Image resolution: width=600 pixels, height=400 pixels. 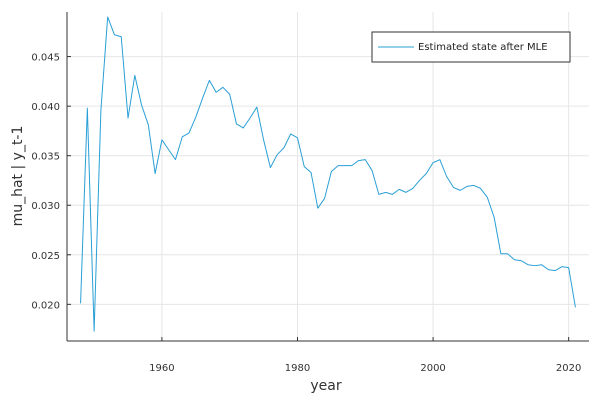 I want to click on y-tick-label: 0.020, so click(x=45, y=305).